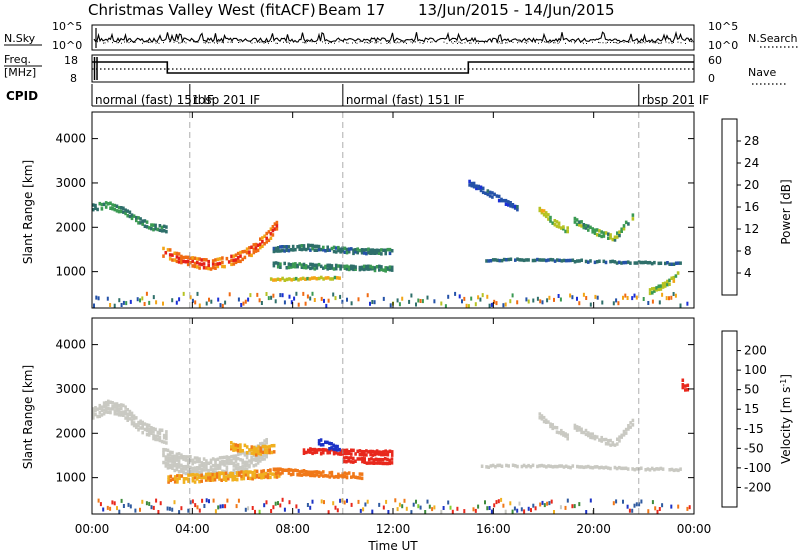 The width and height of the screenshot is (800, 554). Describe the element at coordinates (723, 45) in the screenshot. I see `noise-right-tick-bottom: 10^0` at that location.